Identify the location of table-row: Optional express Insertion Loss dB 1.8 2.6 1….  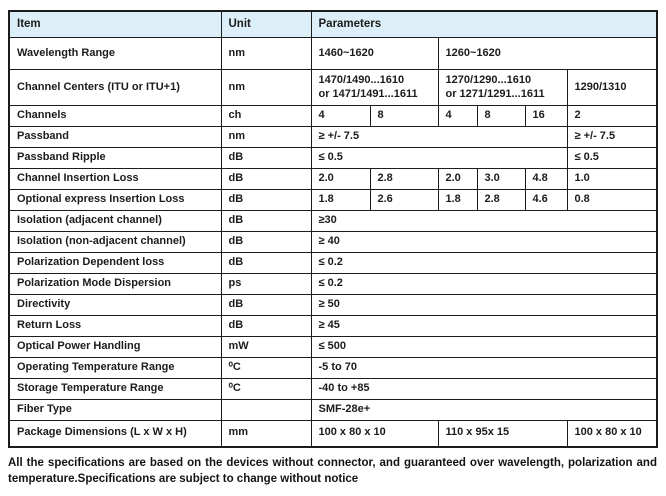
(333, 200).